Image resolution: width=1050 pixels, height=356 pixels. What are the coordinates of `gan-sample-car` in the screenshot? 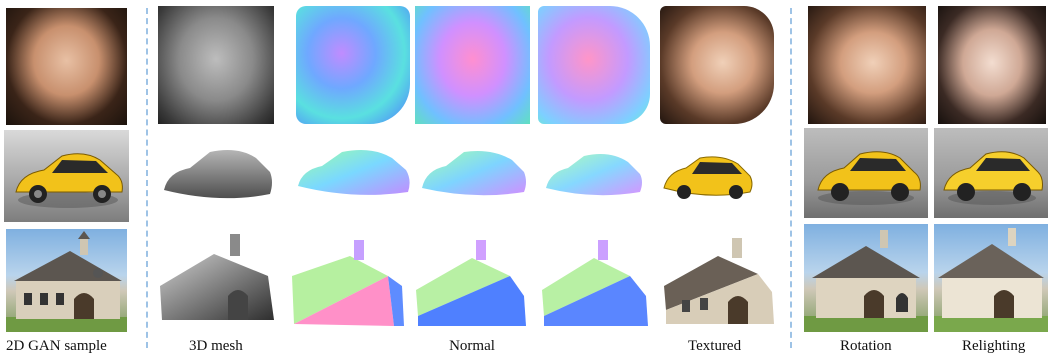 It's located at (66, 176).